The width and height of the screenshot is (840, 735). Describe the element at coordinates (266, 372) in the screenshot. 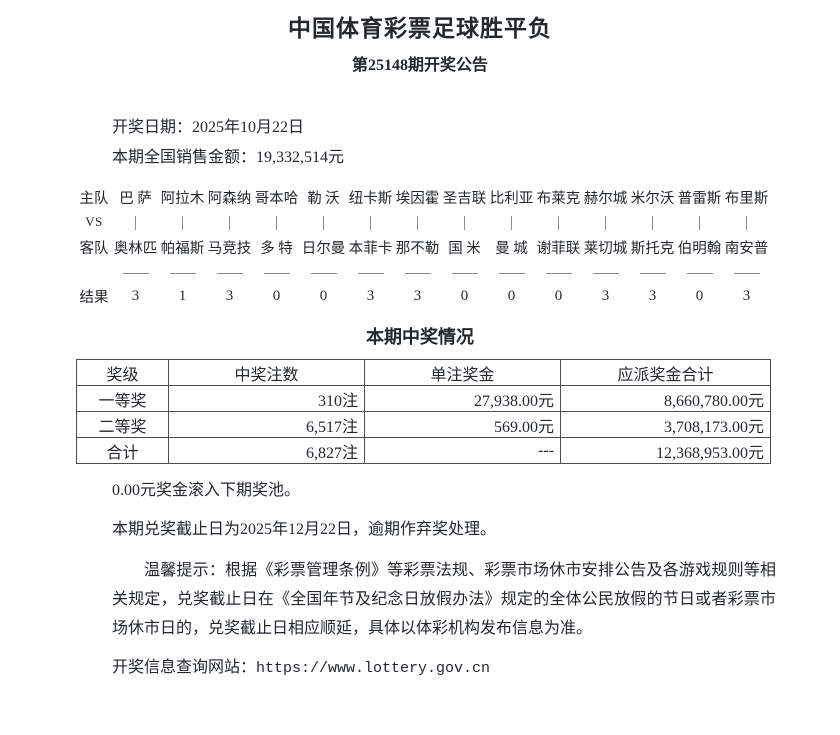

I see `prize-column-header-count: 中奖注数` at that location.